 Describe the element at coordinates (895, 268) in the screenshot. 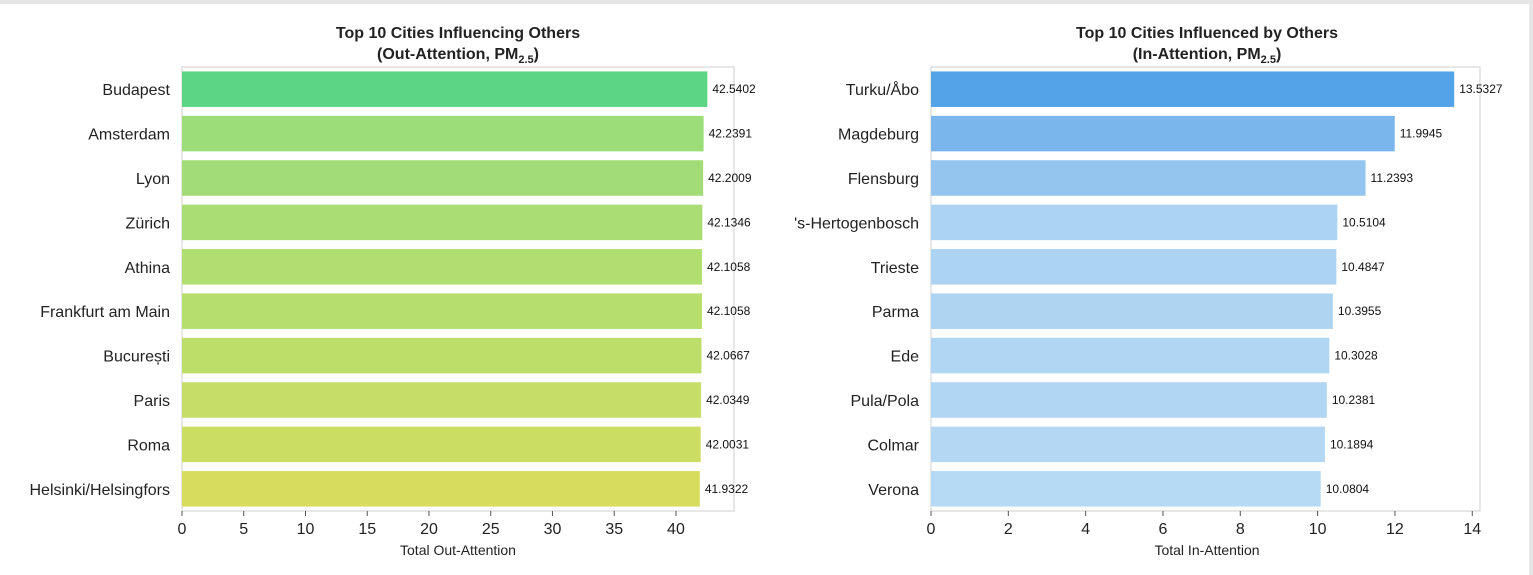

I see `right-category-label-4: Trieste` at that location.